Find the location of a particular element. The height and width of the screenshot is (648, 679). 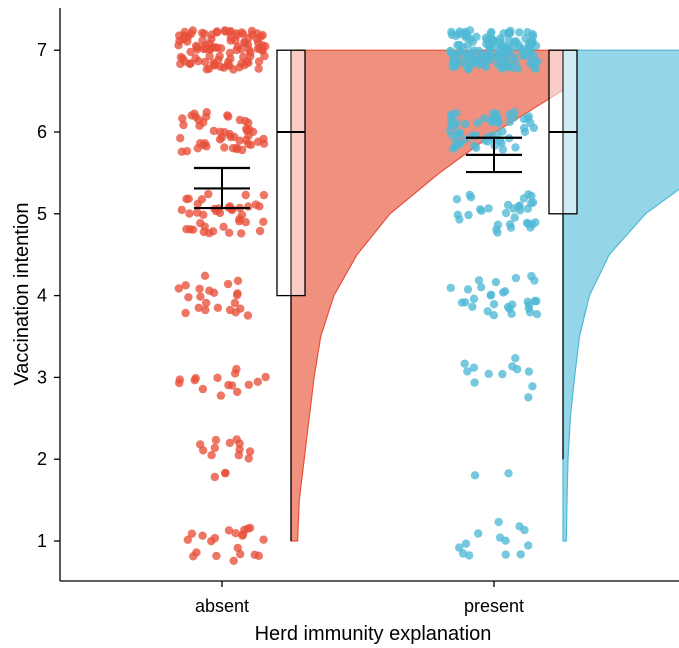

y-tick-label-2: 2 is located at coordinates (42, 459).